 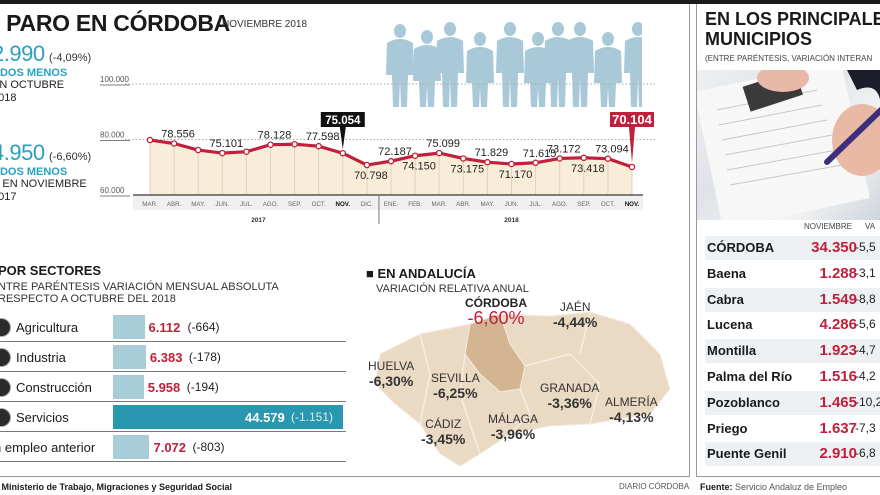 What do you see at coordinates (22, 53) in the screenshot?
I see `stat-value: 2.990` at bounding box center [22, 53].